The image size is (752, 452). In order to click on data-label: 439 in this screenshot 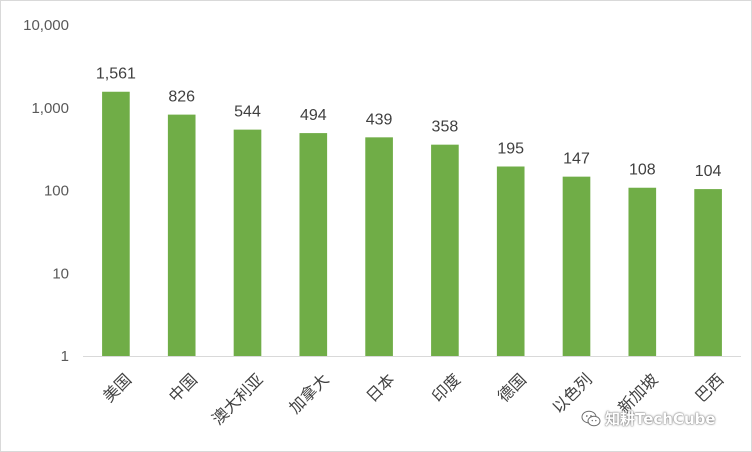, I will do `click(379, 119)`.